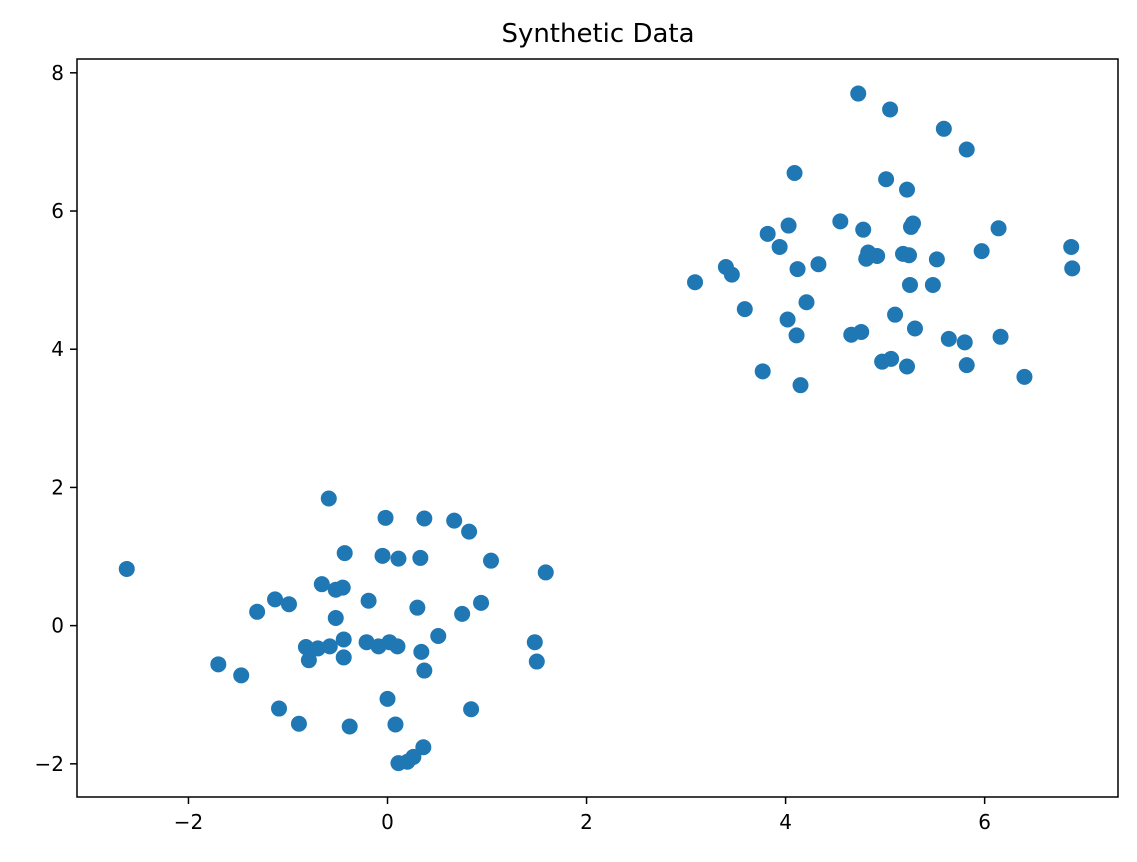 This screenshot has height=862, width=1137. Describe the element at coordinates (57, 626) in the screenshot. I see `y-tick-label: 0` at that location.